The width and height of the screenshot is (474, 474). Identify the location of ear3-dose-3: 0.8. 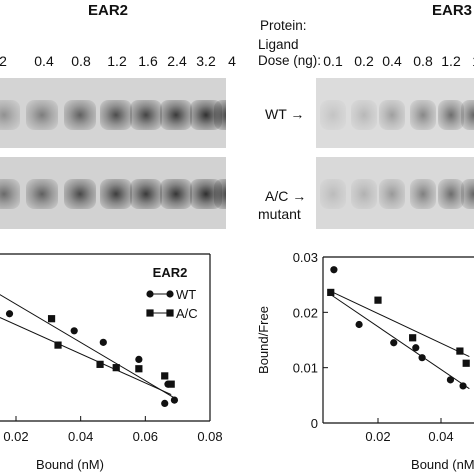
(423, 61).